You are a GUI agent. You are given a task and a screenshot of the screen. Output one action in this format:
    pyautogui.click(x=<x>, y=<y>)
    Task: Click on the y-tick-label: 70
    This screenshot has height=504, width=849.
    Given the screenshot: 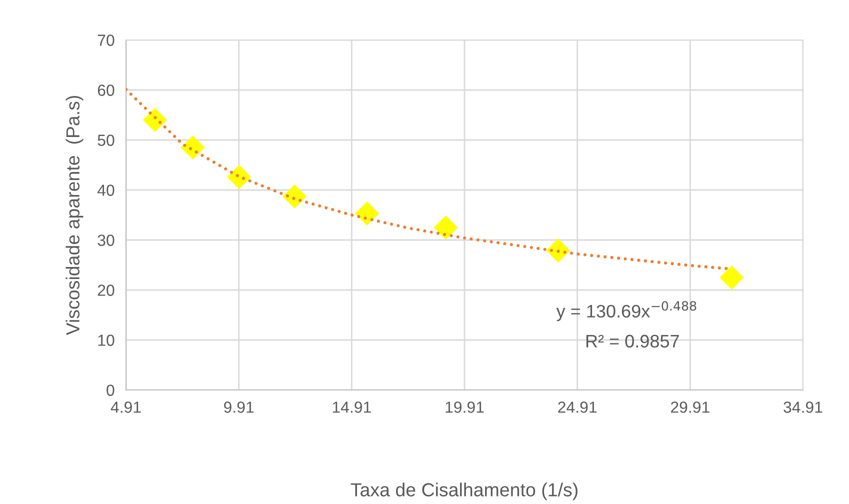 What is the action you would take?
    pyautogui.click(x=106, y=40)
    